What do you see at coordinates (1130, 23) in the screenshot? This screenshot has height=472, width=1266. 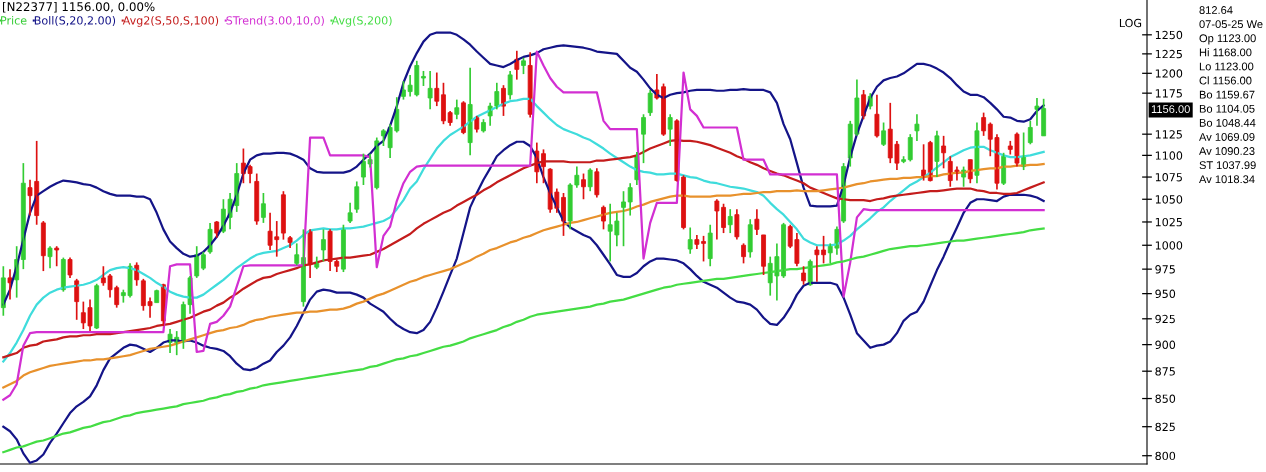 I see `text: LOG` at bounding box center [1130, 23].